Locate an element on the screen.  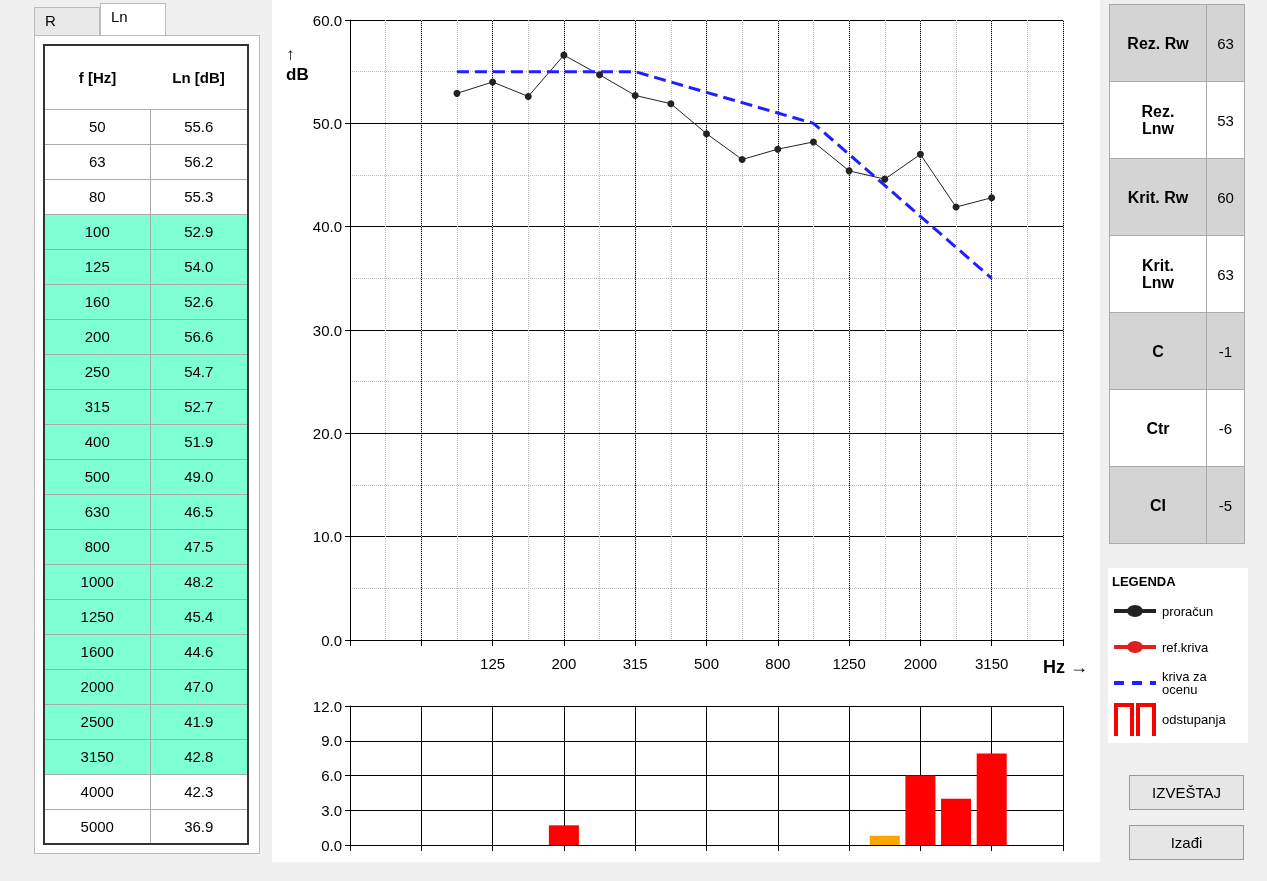
legend-label: ref.kriva is located at coordinates (1185, 647).